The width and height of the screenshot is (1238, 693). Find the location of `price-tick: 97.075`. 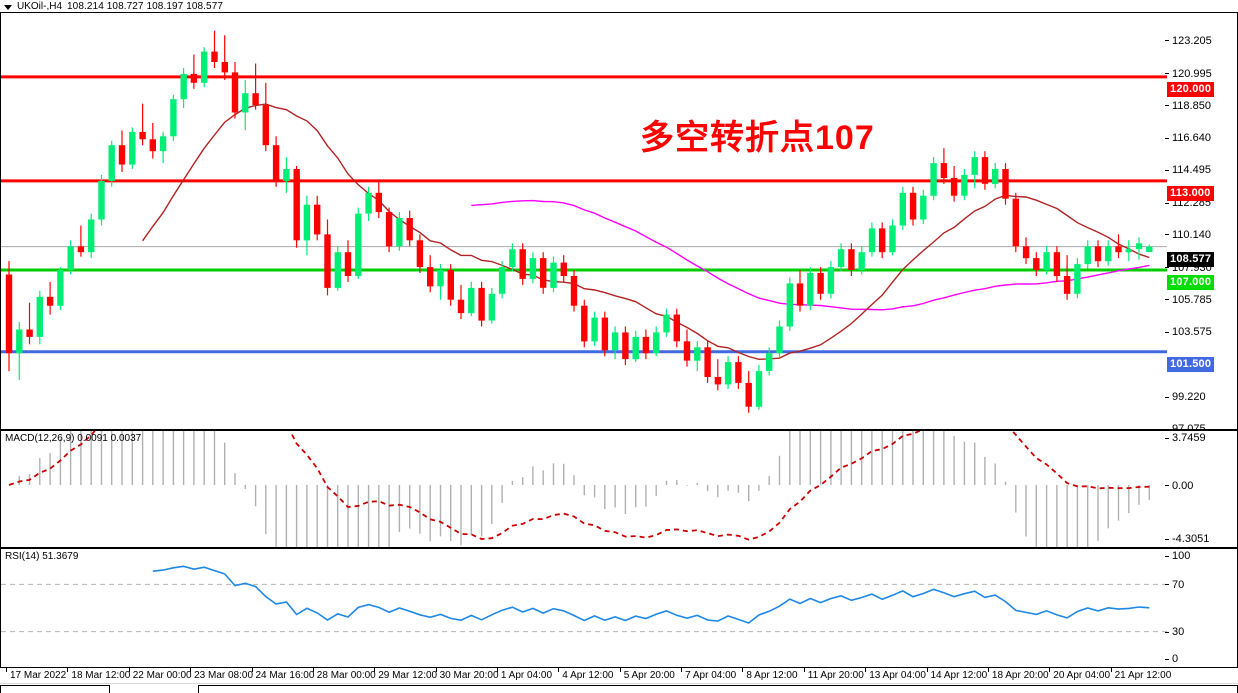

price-tick: 97.075 is located at coordinates (1185, 429).